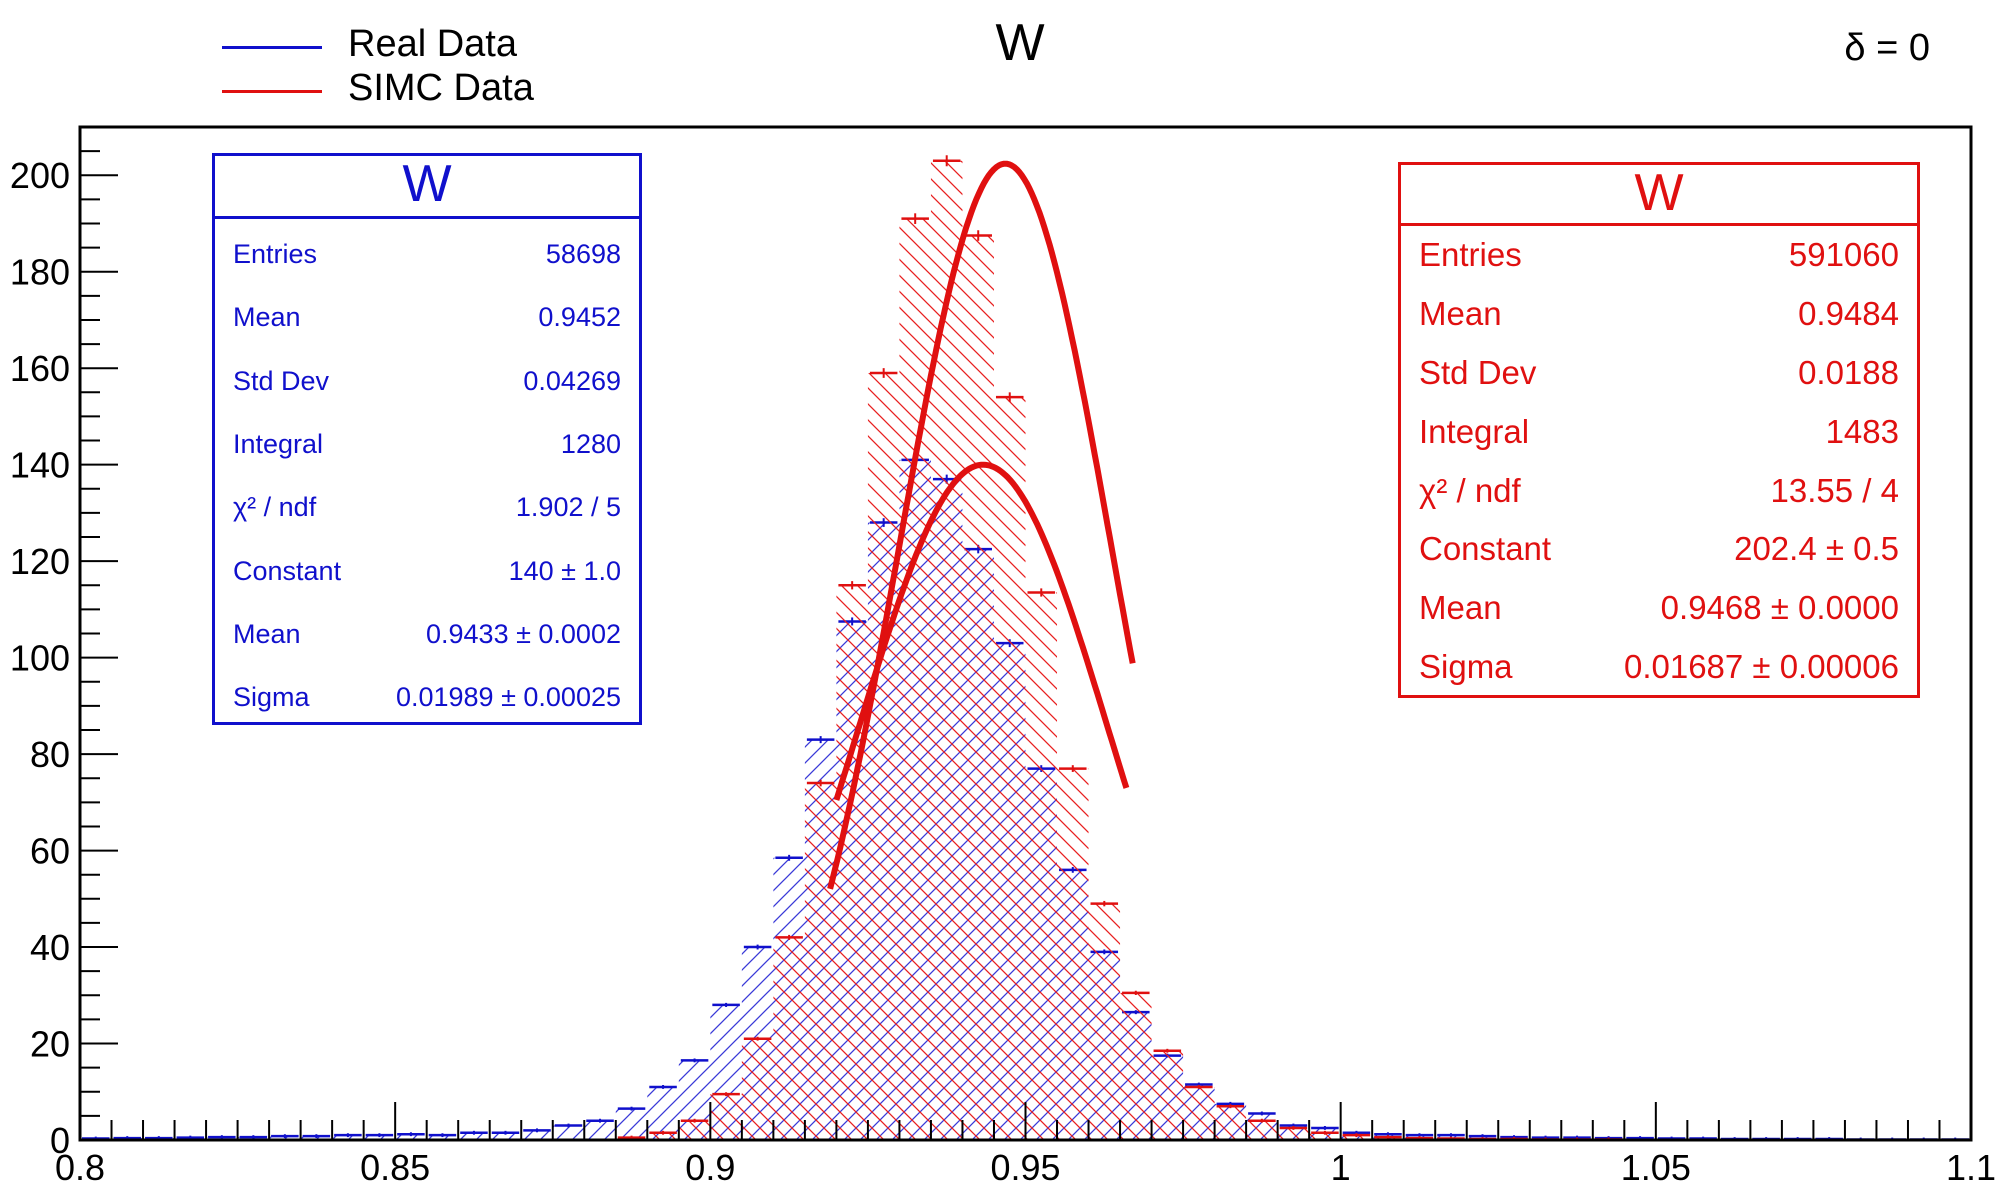 This screenshot has width=2001, height=1187. What do you see at coordinates (275, 507) in the screenshot?
I see `stat-label: χ² / ndf` at bounding box center [275, 507].